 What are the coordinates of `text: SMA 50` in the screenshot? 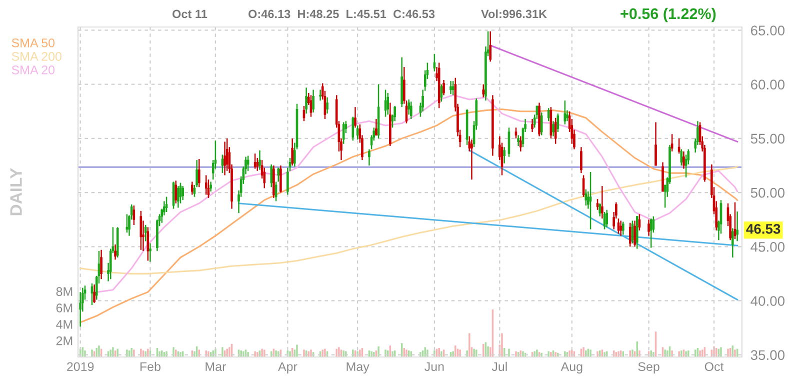 It's located at (33, 43).